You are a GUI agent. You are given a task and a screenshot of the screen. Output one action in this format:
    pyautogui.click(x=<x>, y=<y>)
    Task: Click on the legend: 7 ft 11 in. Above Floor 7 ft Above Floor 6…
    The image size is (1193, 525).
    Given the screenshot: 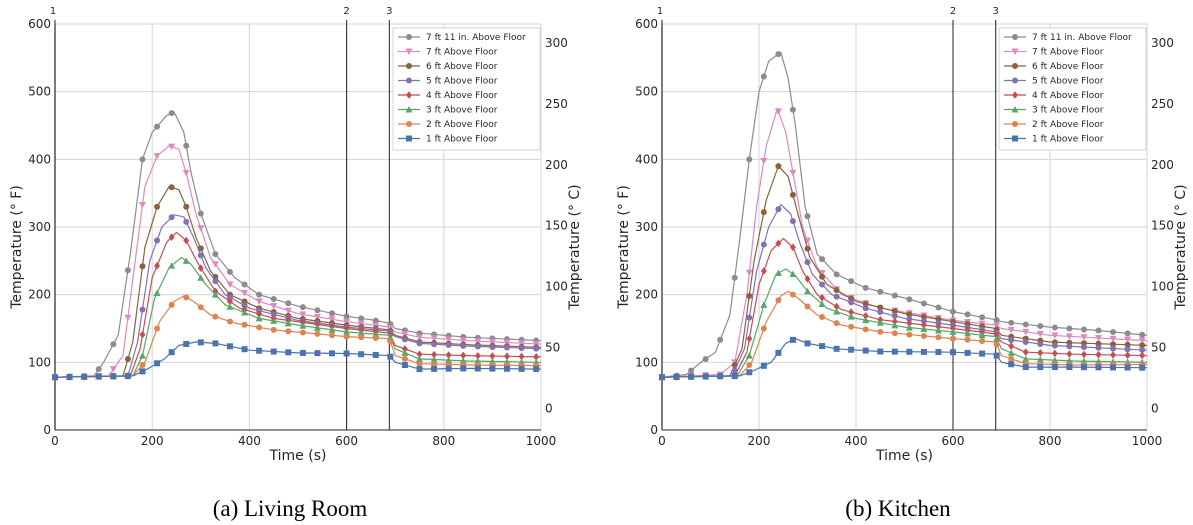 What is the action you would take?
    pyautogui.click(x=466, y=89)
    